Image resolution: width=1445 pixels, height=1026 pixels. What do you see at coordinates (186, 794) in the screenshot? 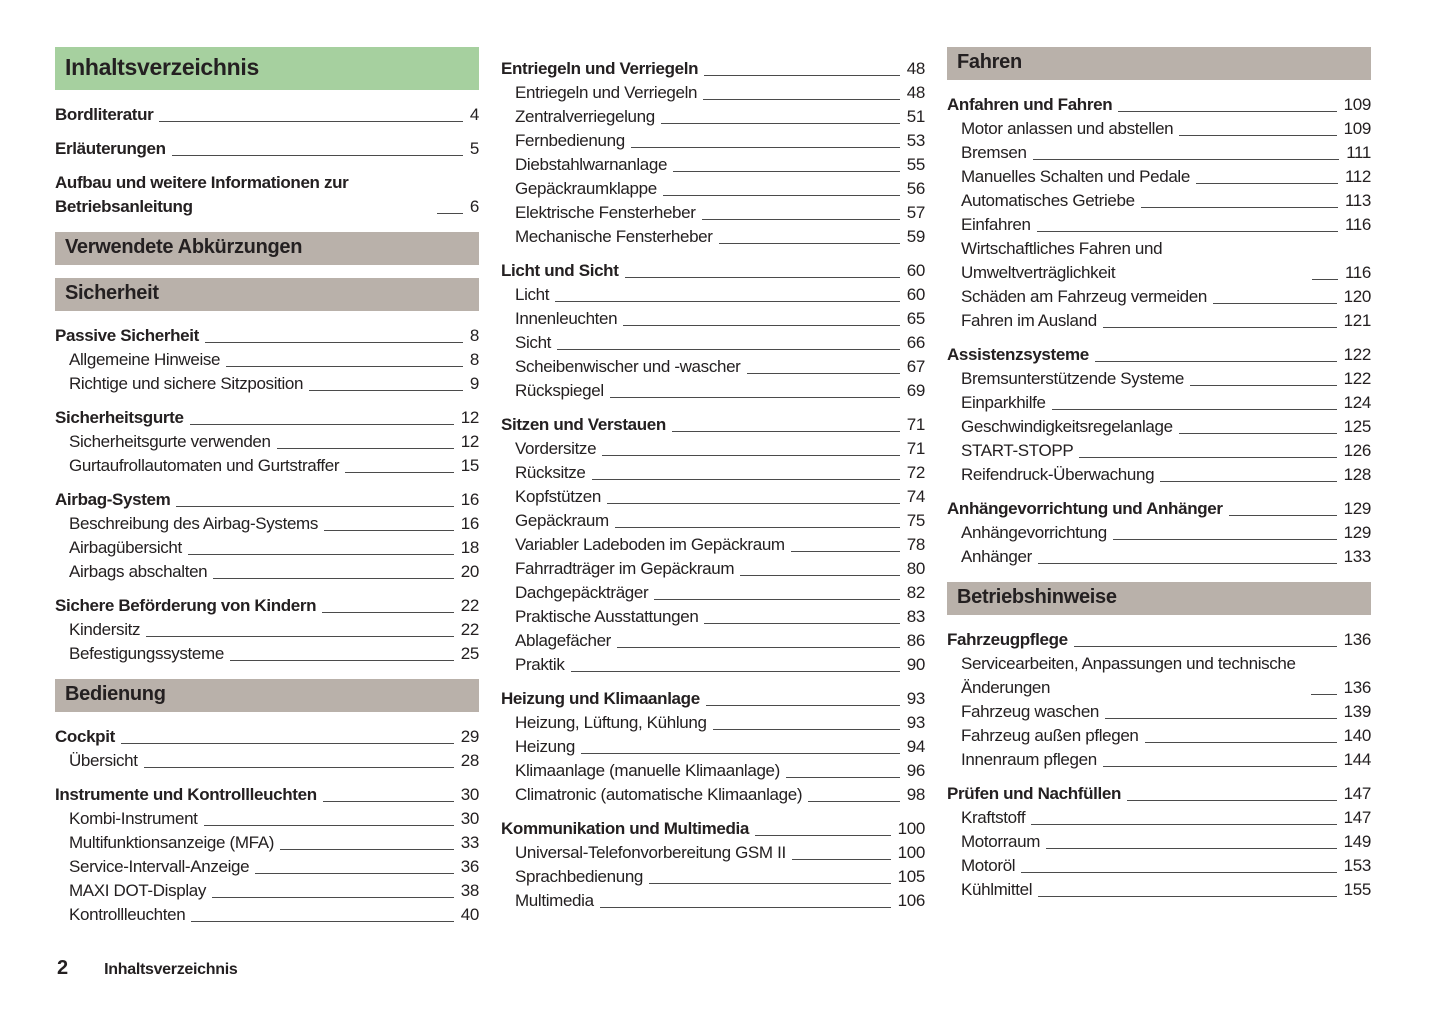
I see `entry-label: Instrumente und Kontrollleuchten` at bounding box center [186, 794].